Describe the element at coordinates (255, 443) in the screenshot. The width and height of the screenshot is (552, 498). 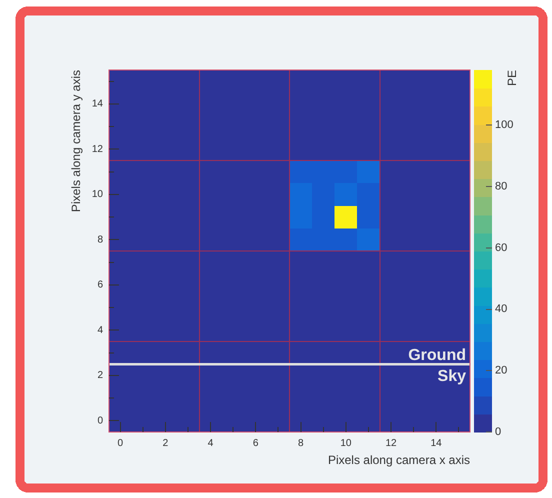
I see `x-tick-label: 6` at that location.